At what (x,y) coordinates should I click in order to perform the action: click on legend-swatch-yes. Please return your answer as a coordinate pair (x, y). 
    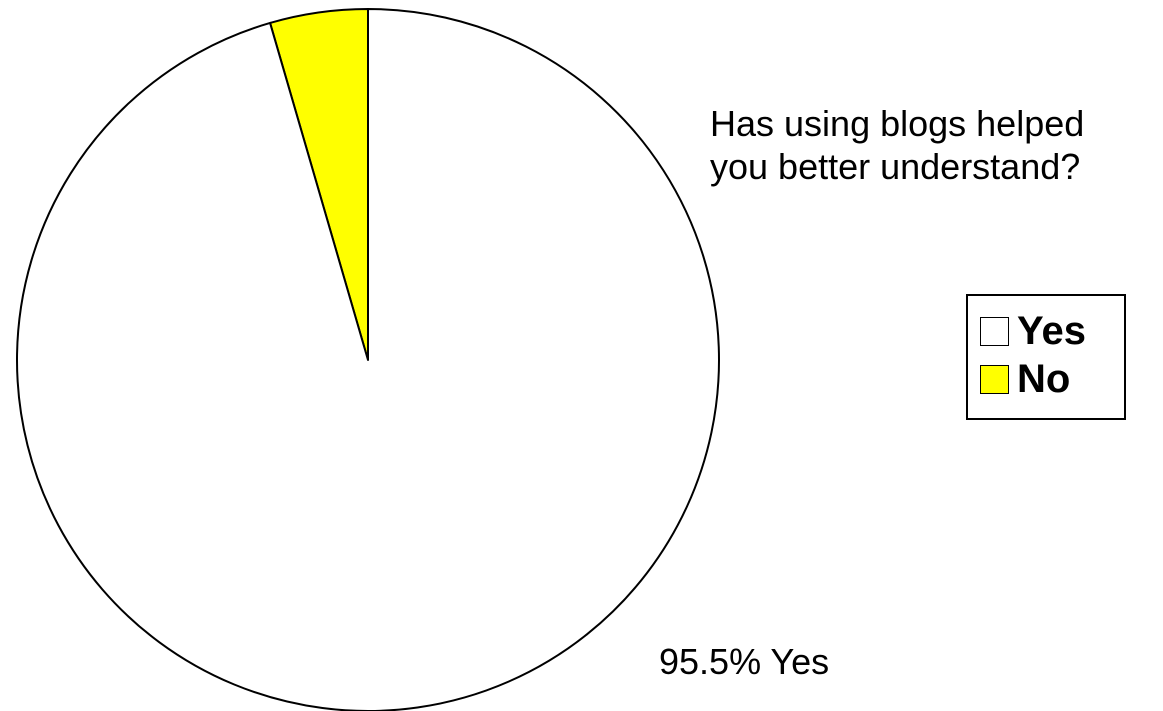
    Looking at the image, I should click on (994, 331).